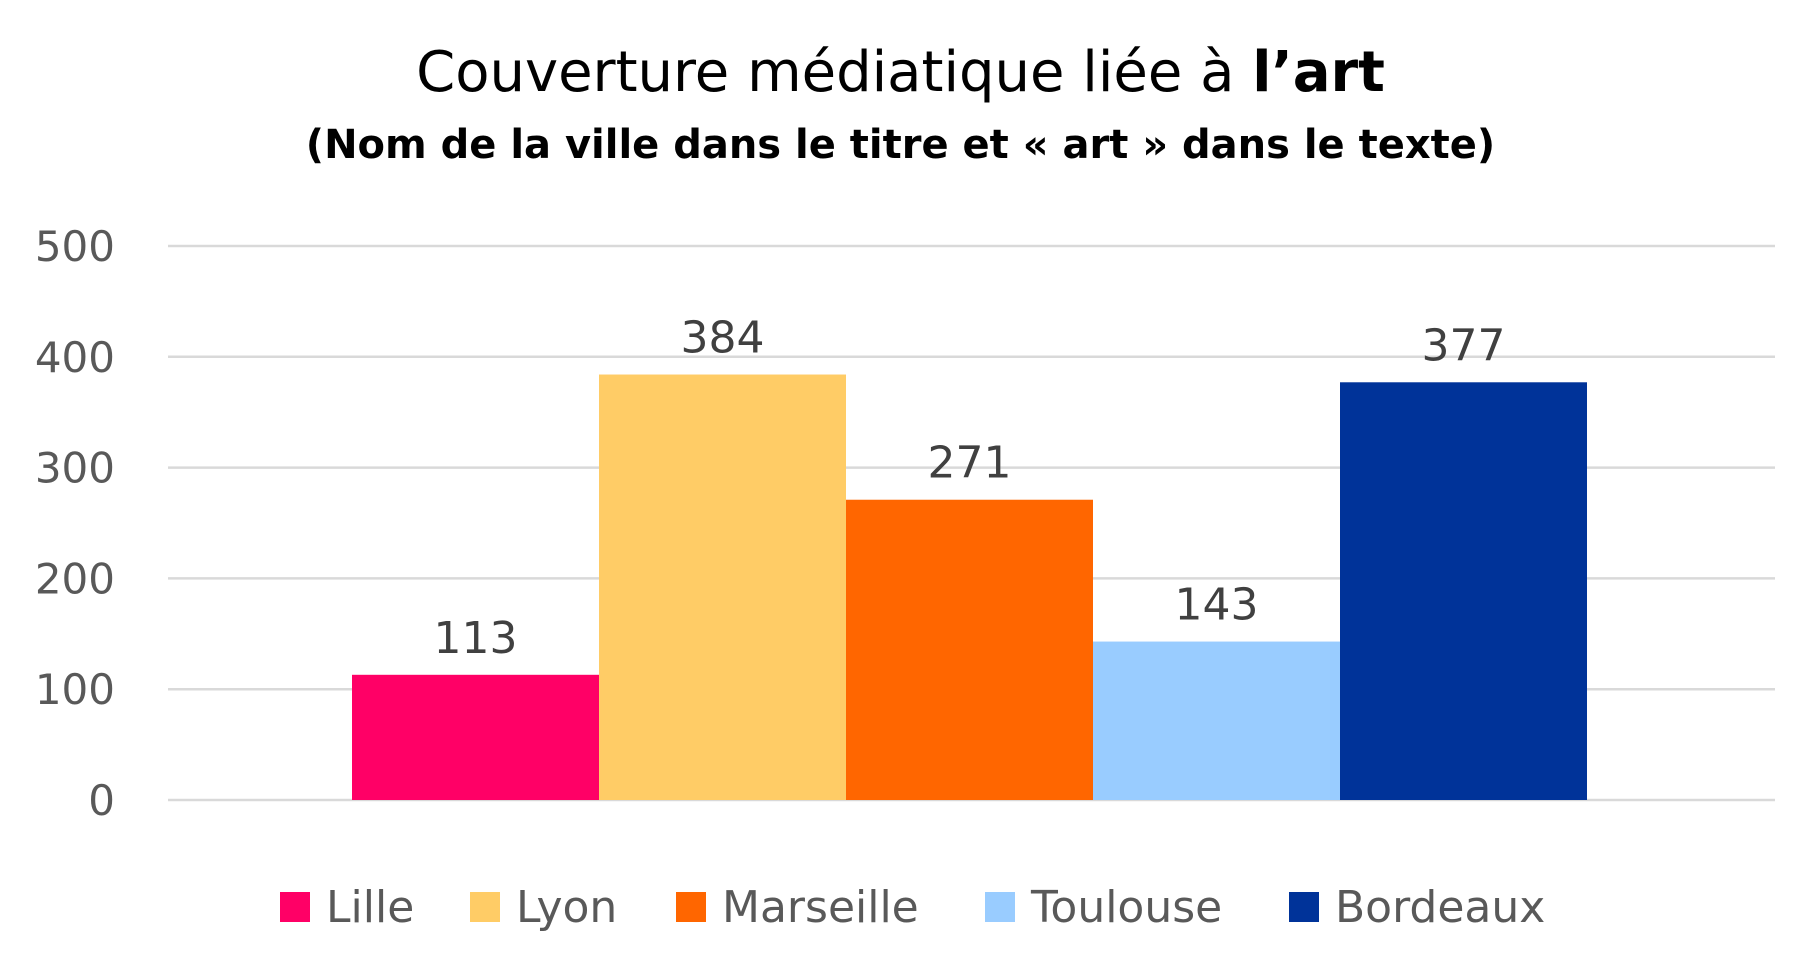 The height and width of the screenshot is (980, 1801). I want to click on legend-label: Lyon, so click(566, 907).